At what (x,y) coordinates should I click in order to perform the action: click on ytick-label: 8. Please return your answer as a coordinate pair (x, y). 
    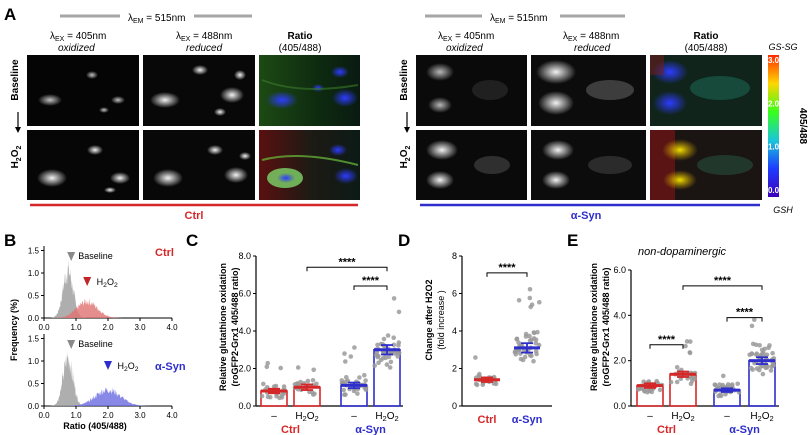
    Looking at the image, I should click on (454, 256).